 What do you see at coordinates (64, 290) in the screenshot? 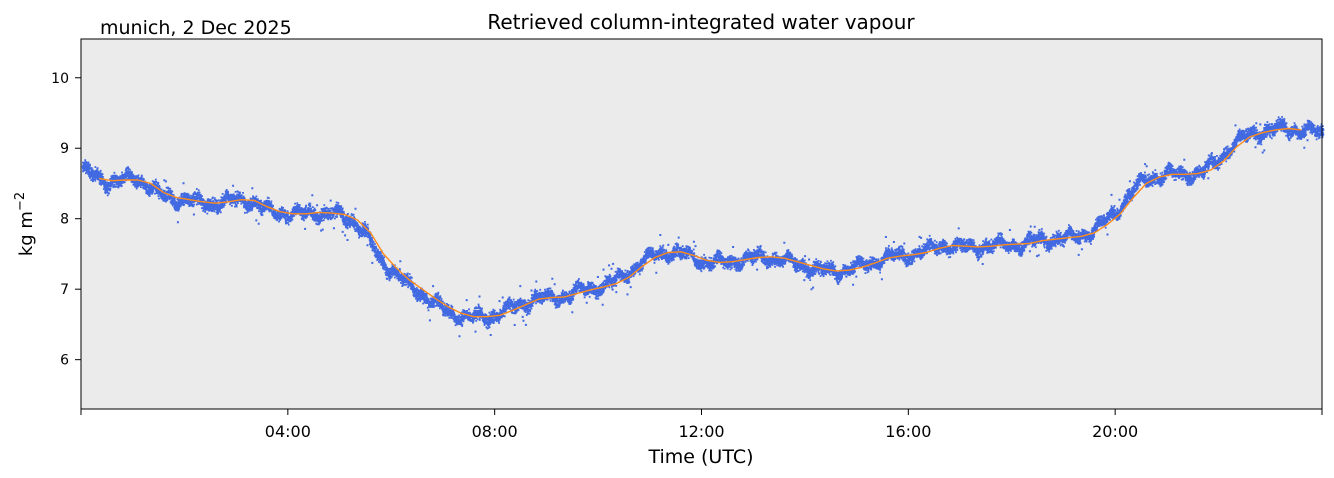
I see `y-tick-label: 7` at bounding box center [64, 290].